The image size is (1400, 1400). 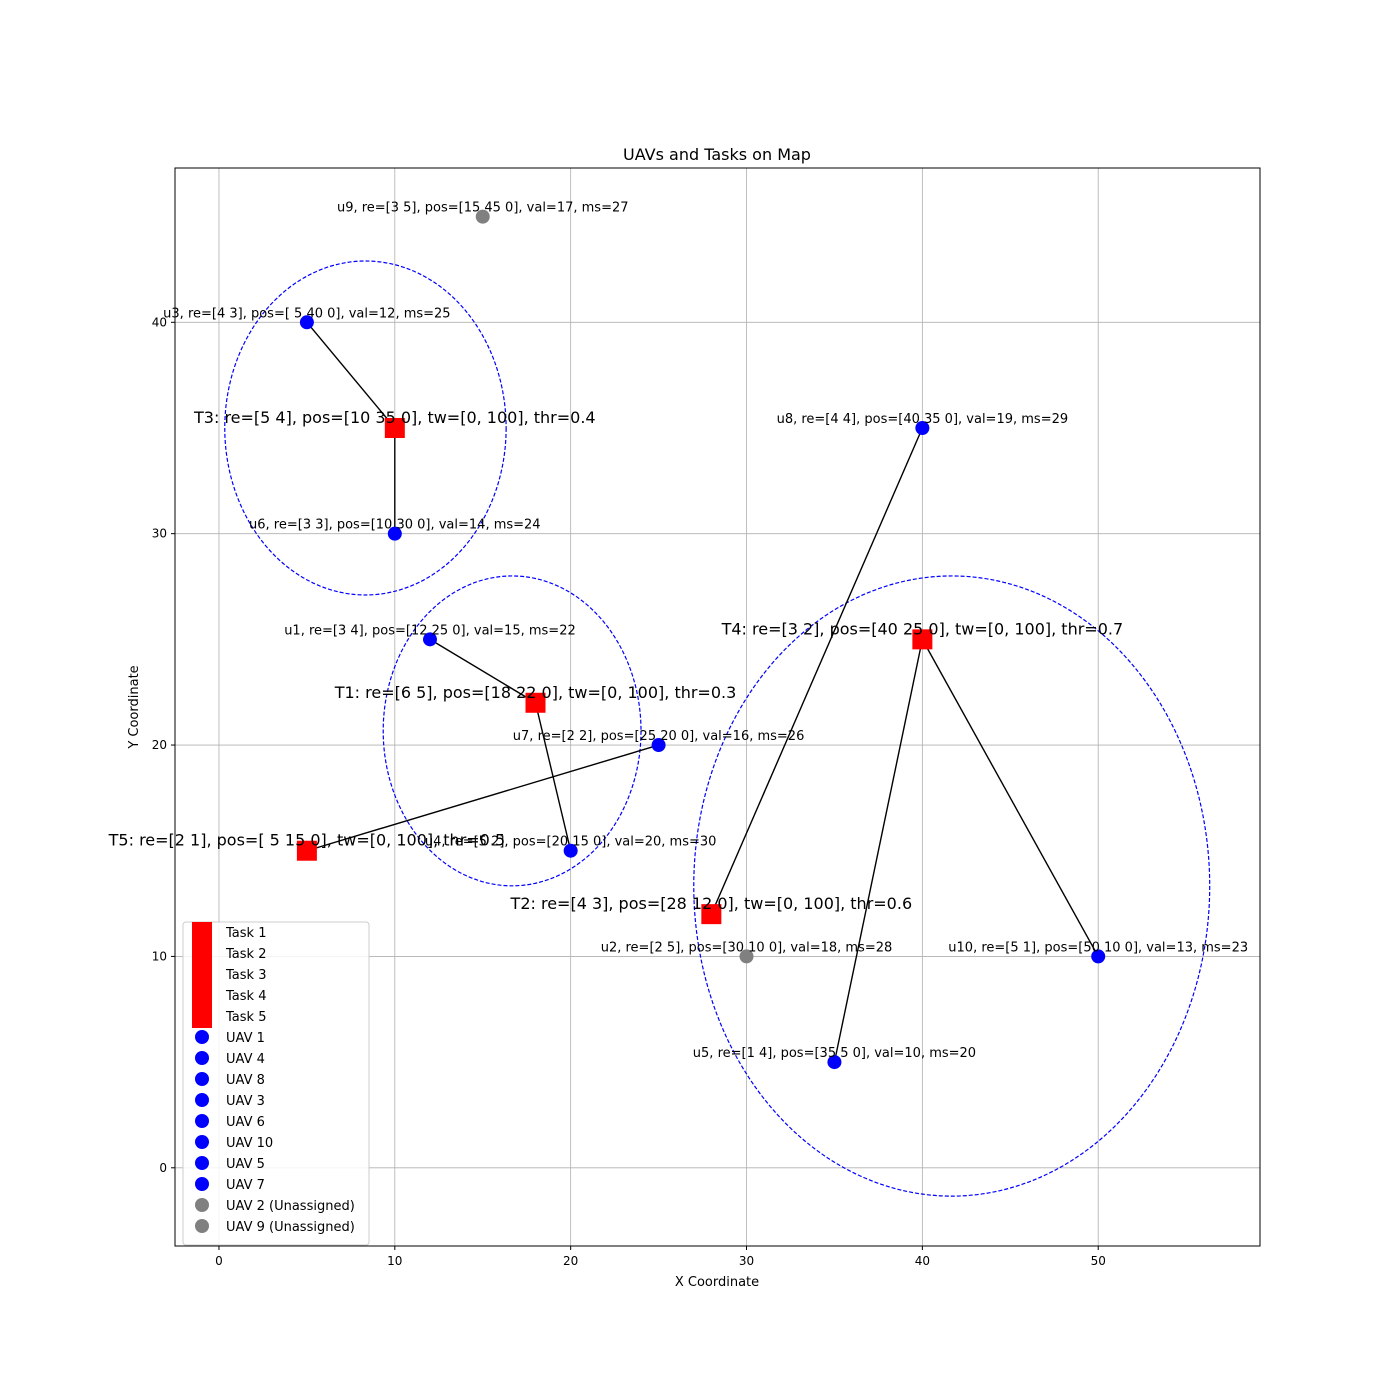 What do you see at coordinates (394, 1261) in the screenshot?
I see `x-tick-label: 10` at bounding box center [394, 1261].